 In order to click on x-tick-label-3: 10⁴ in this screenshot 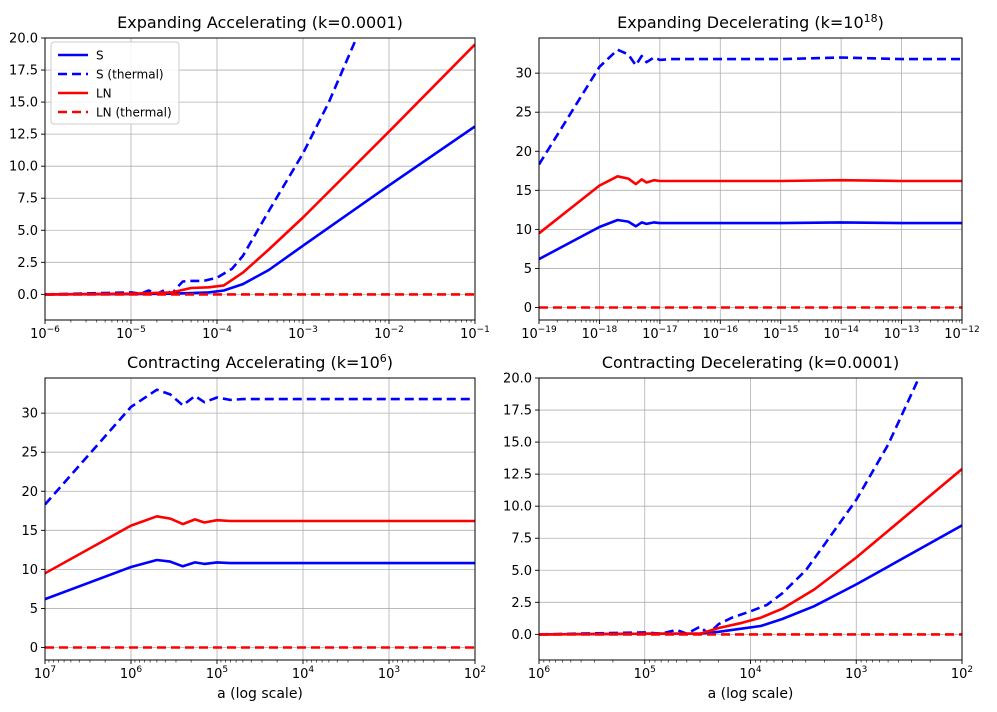, I will do `click(303, 673)`.